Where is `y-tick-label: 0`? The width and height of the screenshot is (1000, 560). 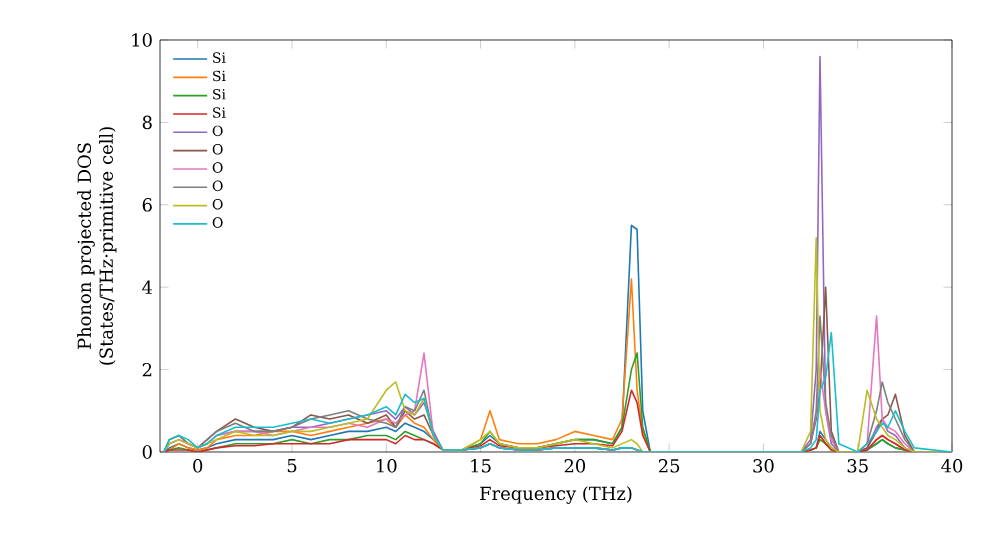 y-tick-label: 0 is located at coordinates (147, 452).